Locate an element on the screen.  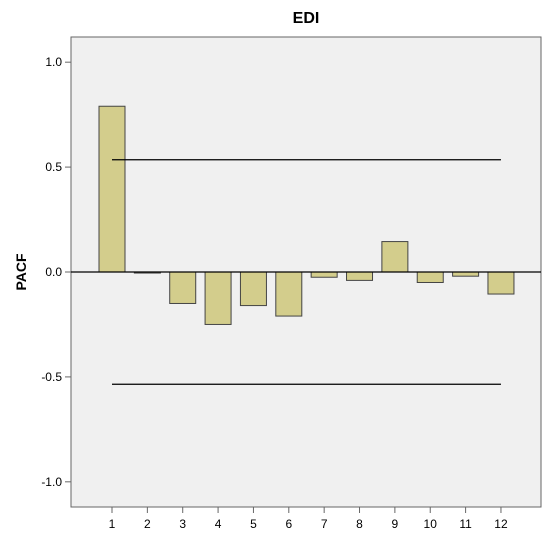
x-tick-label: 1 is located at coordinates (112, 524).